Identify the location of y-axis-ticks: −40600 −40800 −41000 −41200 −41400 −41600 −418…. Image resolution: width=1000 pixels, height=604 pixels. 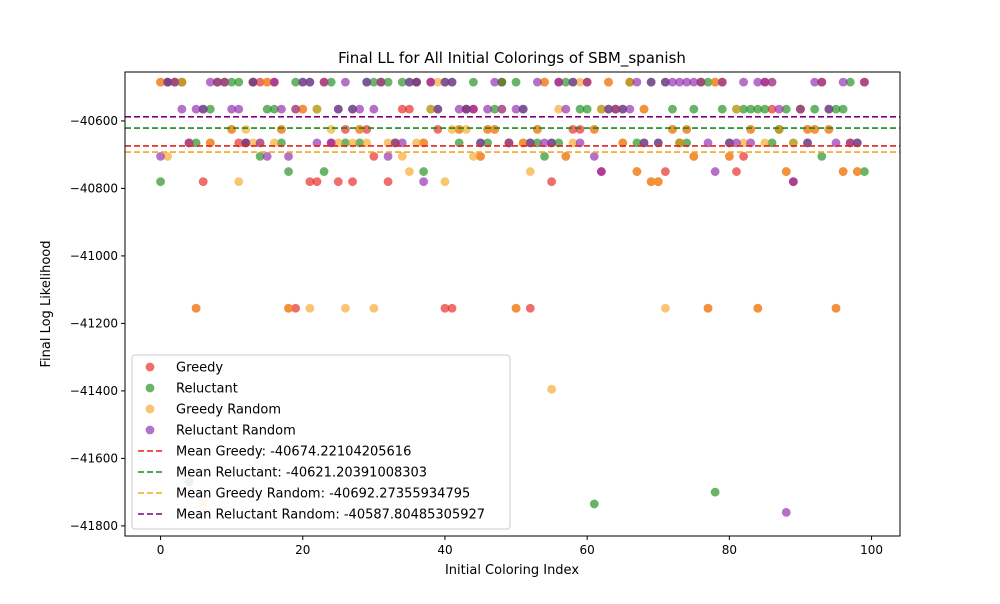
(97, 323).